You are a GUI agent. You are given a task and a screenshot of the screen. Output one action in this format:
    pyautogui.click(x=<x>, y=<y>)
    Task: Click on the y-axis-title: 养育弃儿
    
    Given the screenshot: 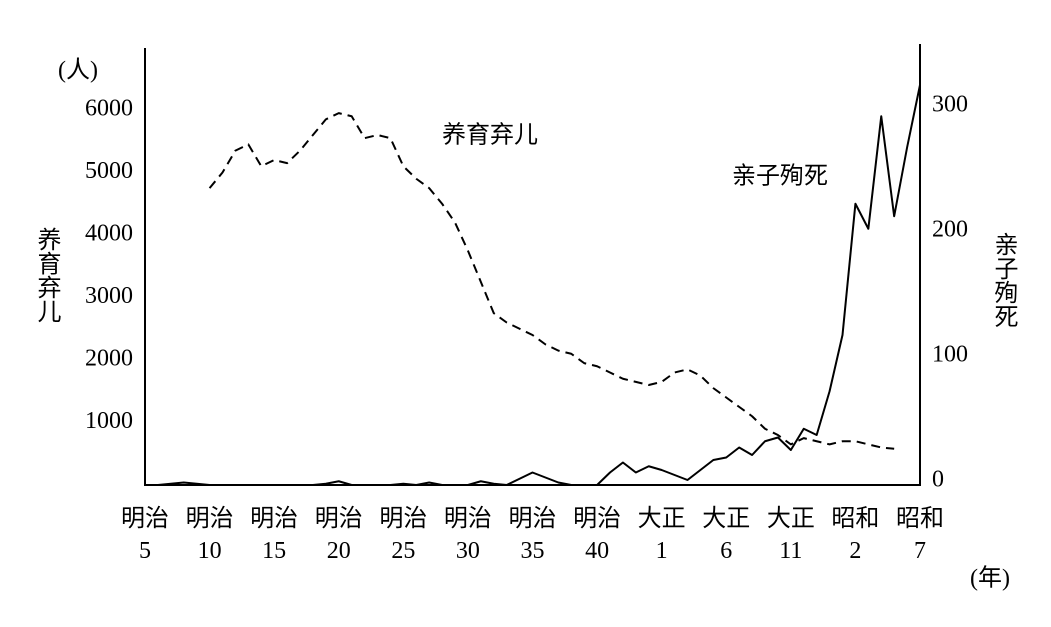 What is the action you would take?
    pyautogui.click(x=47, y=275)
    